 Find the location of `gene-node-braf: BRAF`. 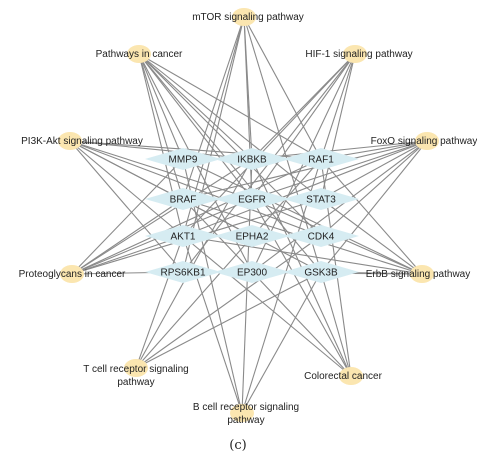

gene-node-braf: BRAF is located at coordinates (183, 199).